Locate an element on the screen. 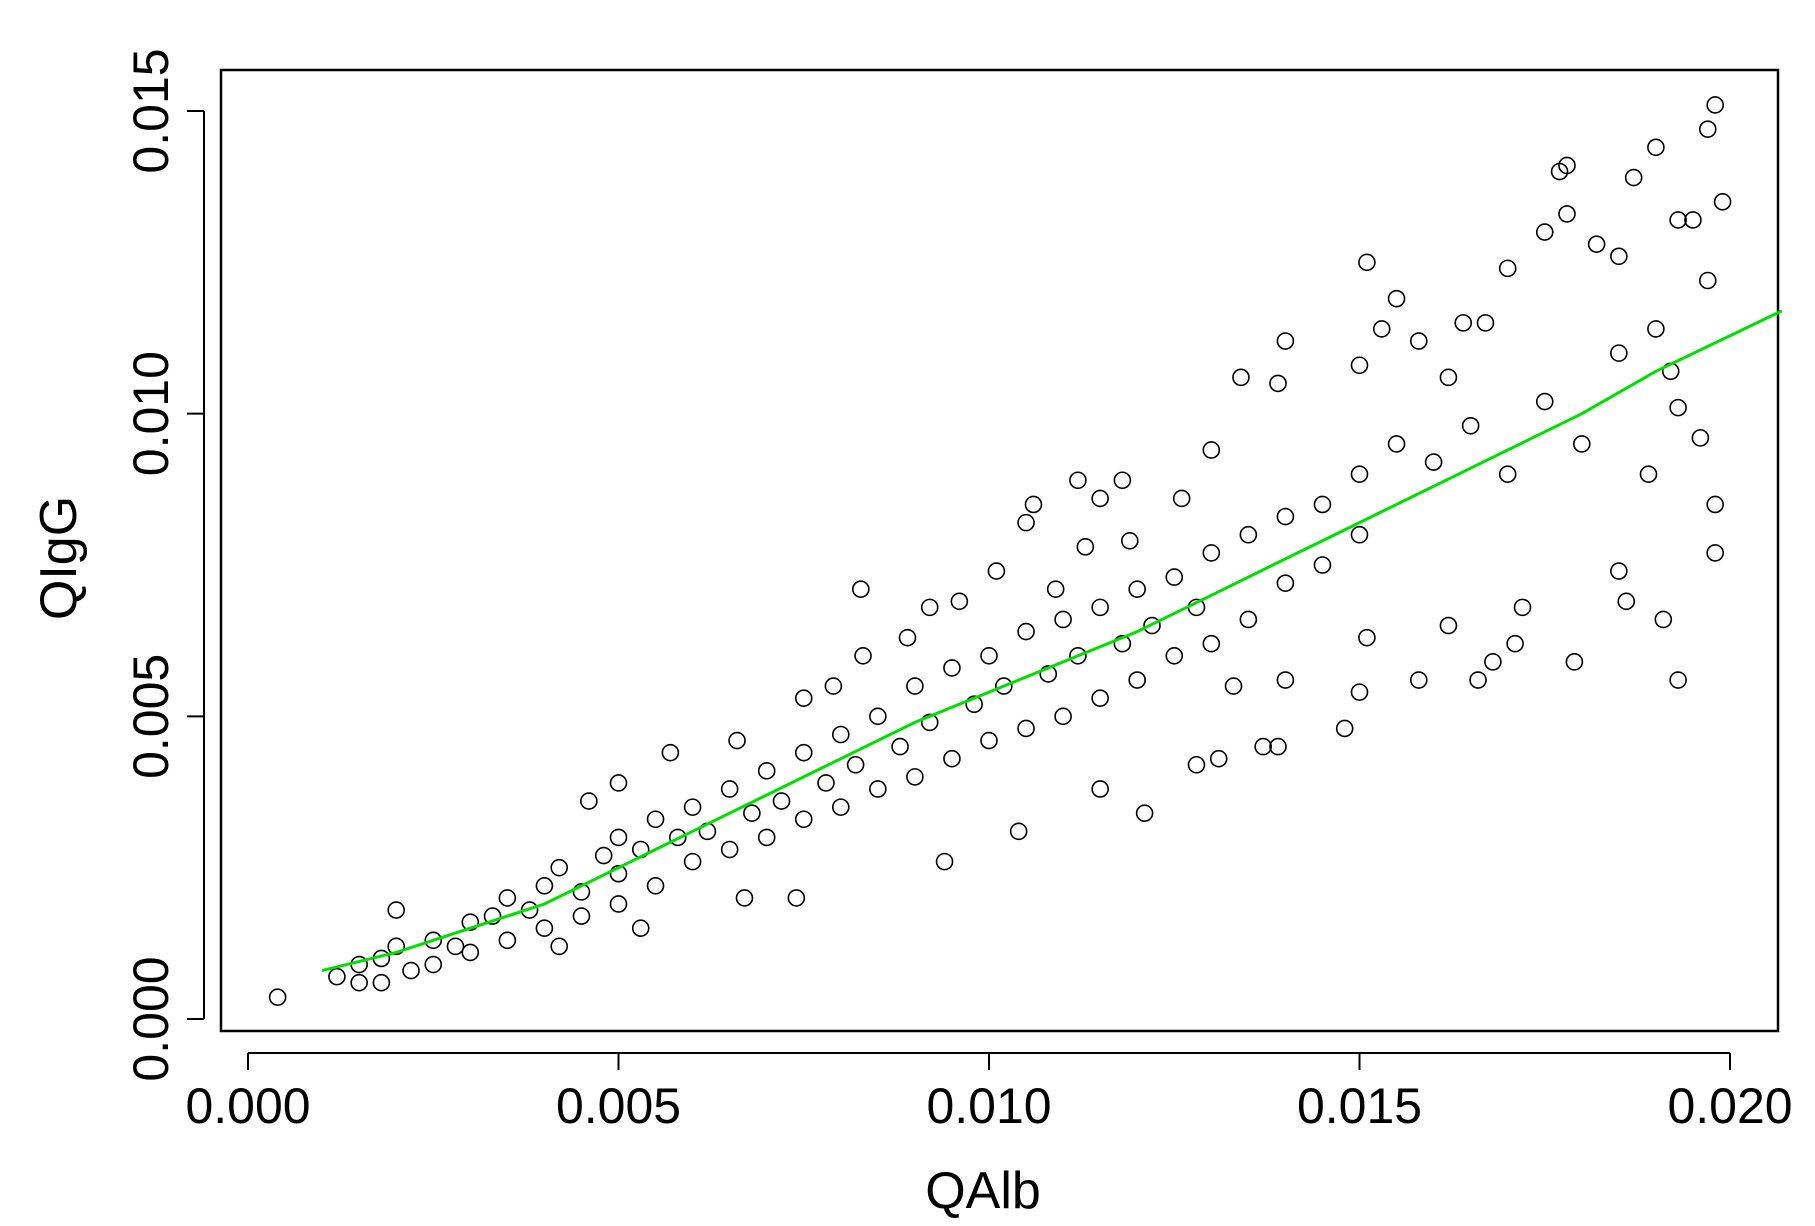 The width and height of the screenshot is (1815, 1226). y-axis: 0.000 0.005 0.010 0.015 is located at coordinates (164, 565).